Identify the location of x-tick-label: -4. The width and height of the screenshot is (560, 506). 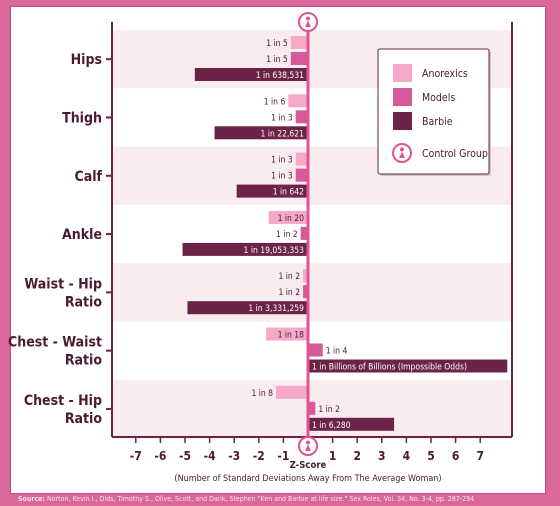
(210, 456).